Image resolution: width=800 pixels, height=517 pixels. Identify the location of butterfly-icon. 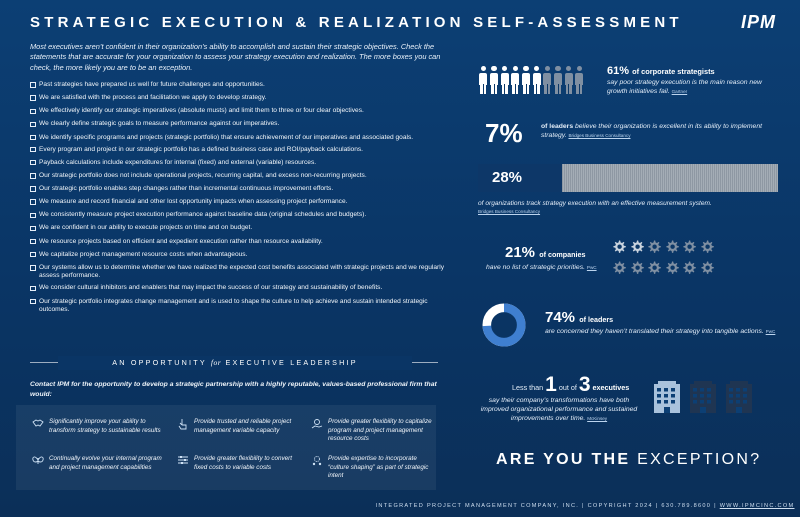
(38, 463).